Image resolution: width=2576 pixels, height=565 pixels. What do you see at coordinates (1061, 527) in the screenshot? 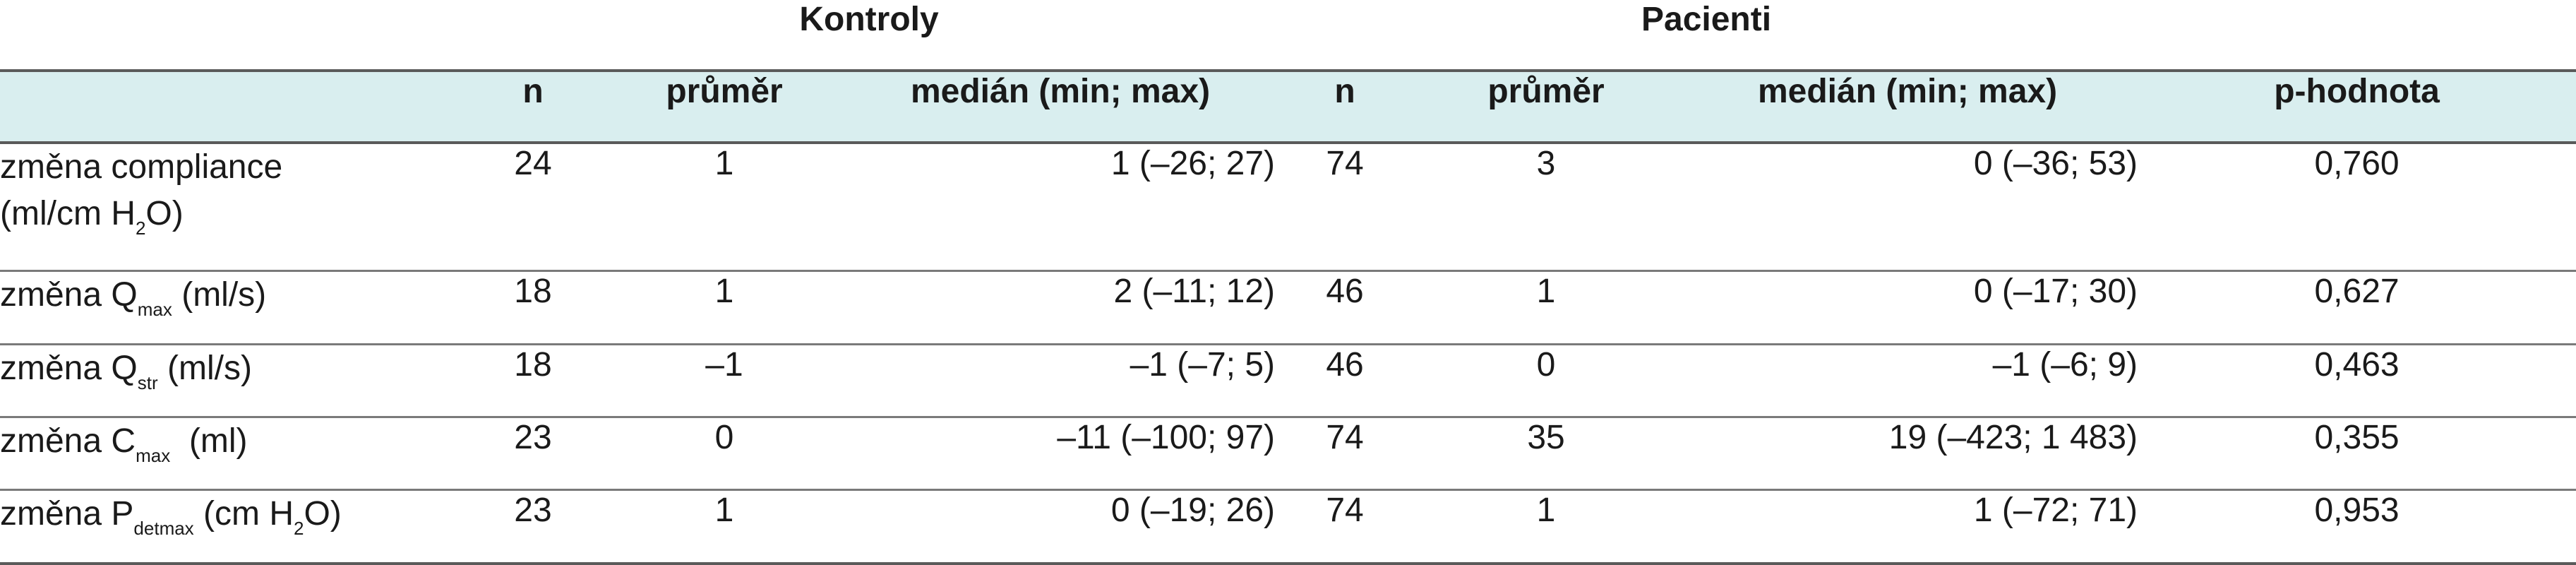
I see `cell-k-median: 0 (–19; 26)` at bounding box center [1061, 527].